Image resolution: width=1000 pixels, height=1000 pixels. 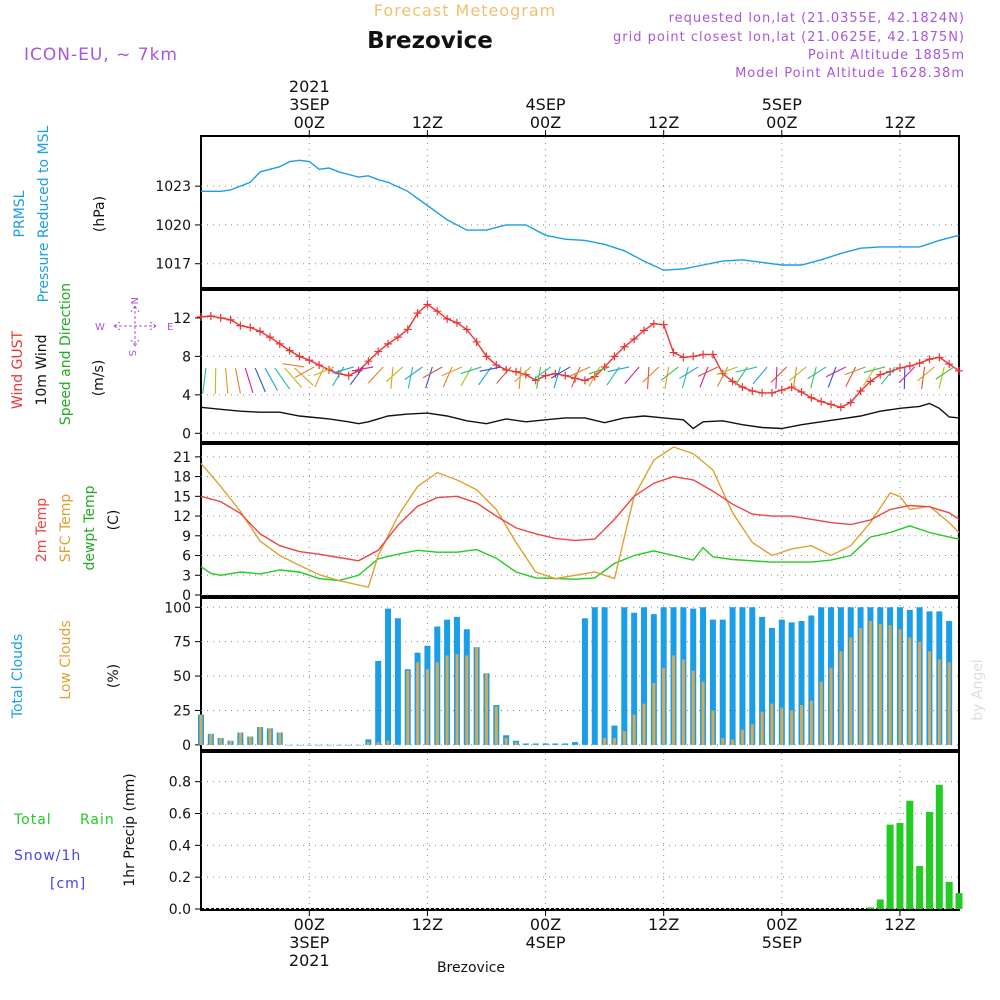 I want to click on y-tick-label: 21, so click(x=182, y=458).